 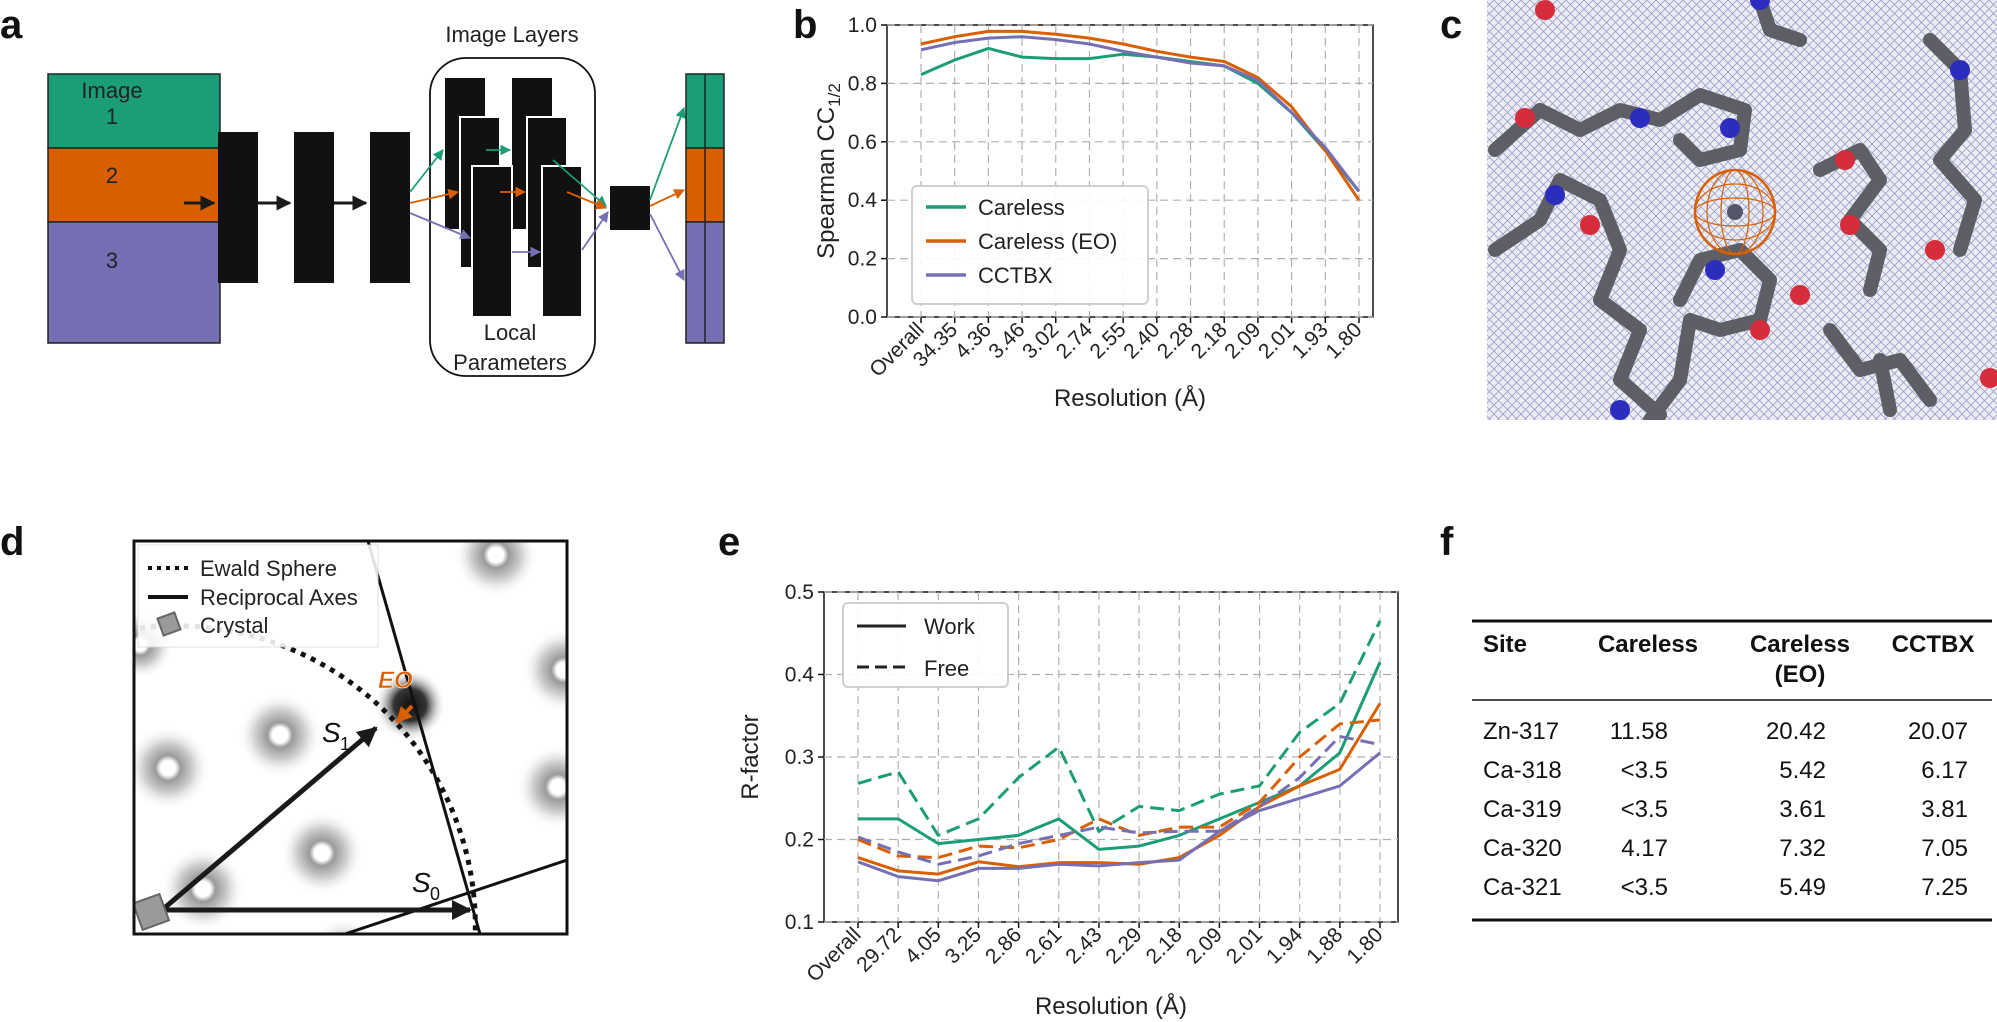 I want to click on eo-reflection-spot, so click(x=410, y=705).